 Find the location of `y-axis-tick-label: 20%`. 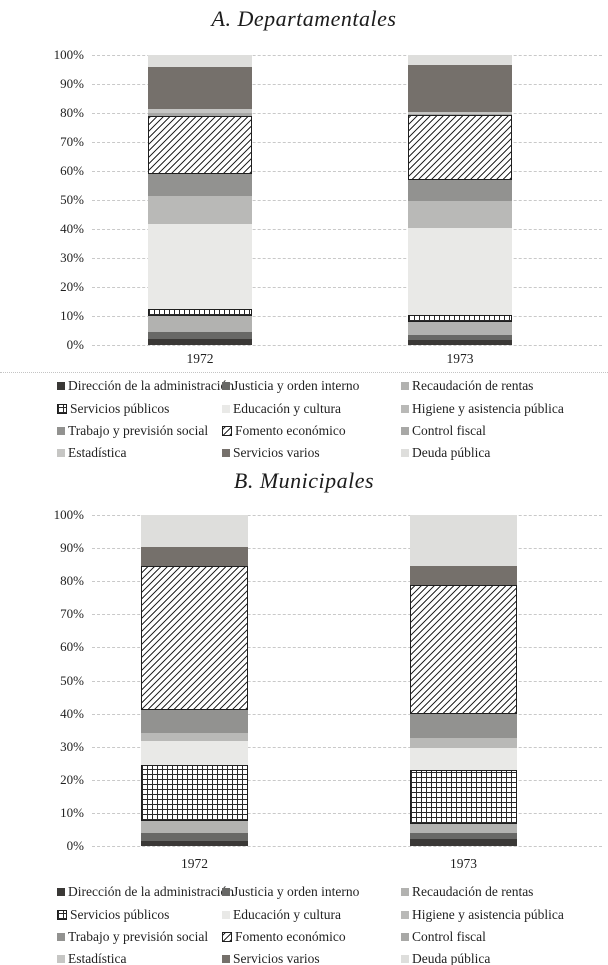

y-axis-tick-label: 20% is located at coordinates (72, 779).